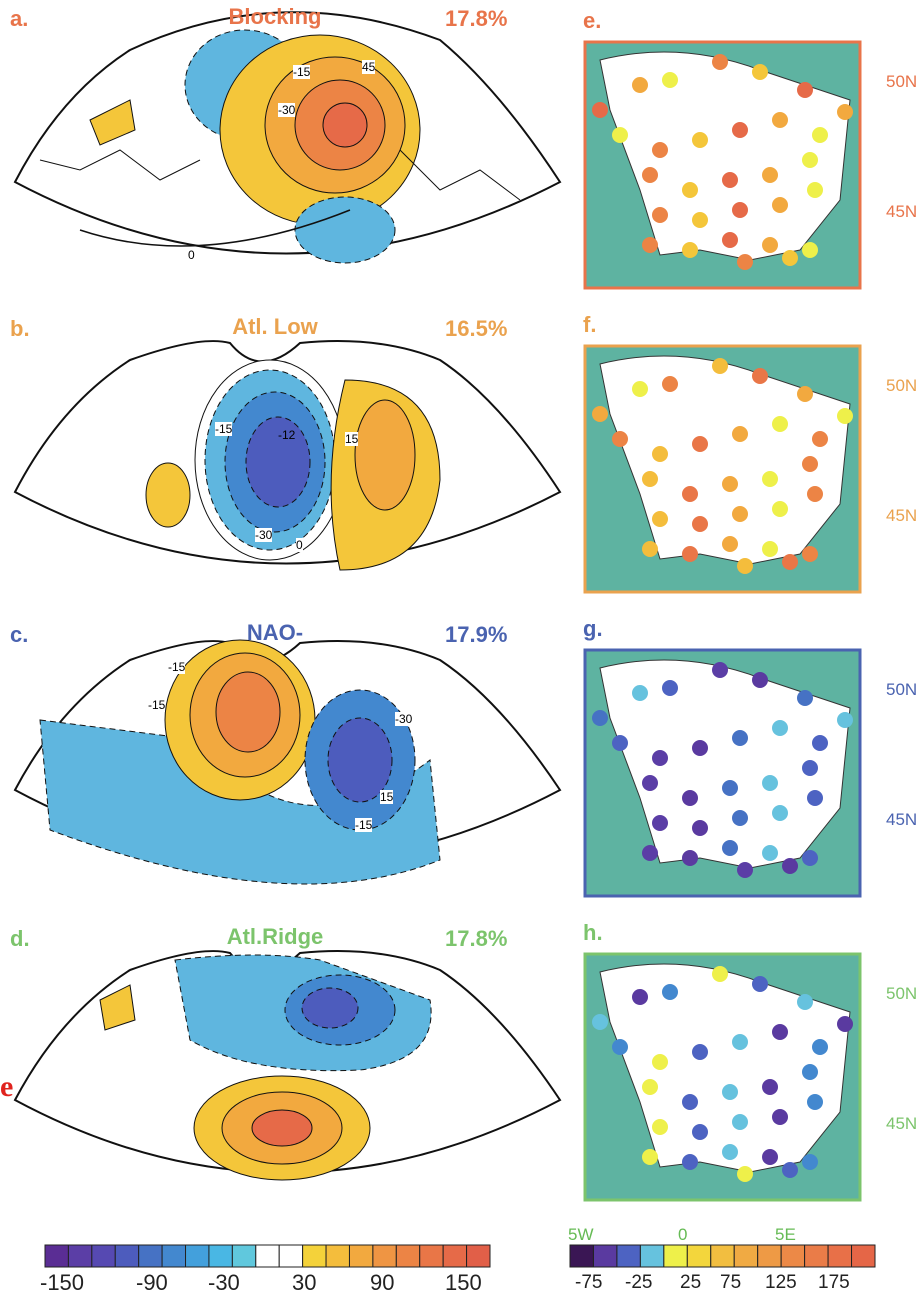  I want to click on colorbar-tick: -25, so click(639, 1282).